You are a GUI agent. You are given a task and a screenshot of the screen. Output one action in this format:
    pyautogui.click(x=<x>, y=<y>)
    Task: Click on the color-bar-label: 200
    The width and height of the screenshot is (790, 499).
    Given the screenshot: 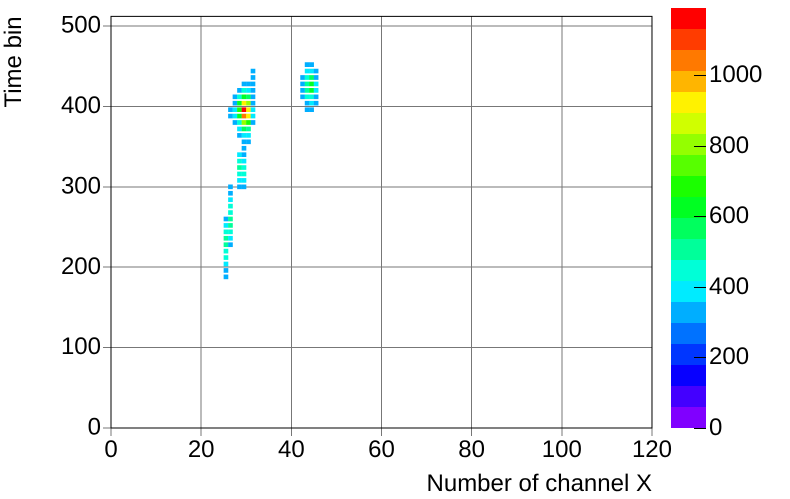 What is the action you would take?
    pyautogui.click(x=729, y=357)
    